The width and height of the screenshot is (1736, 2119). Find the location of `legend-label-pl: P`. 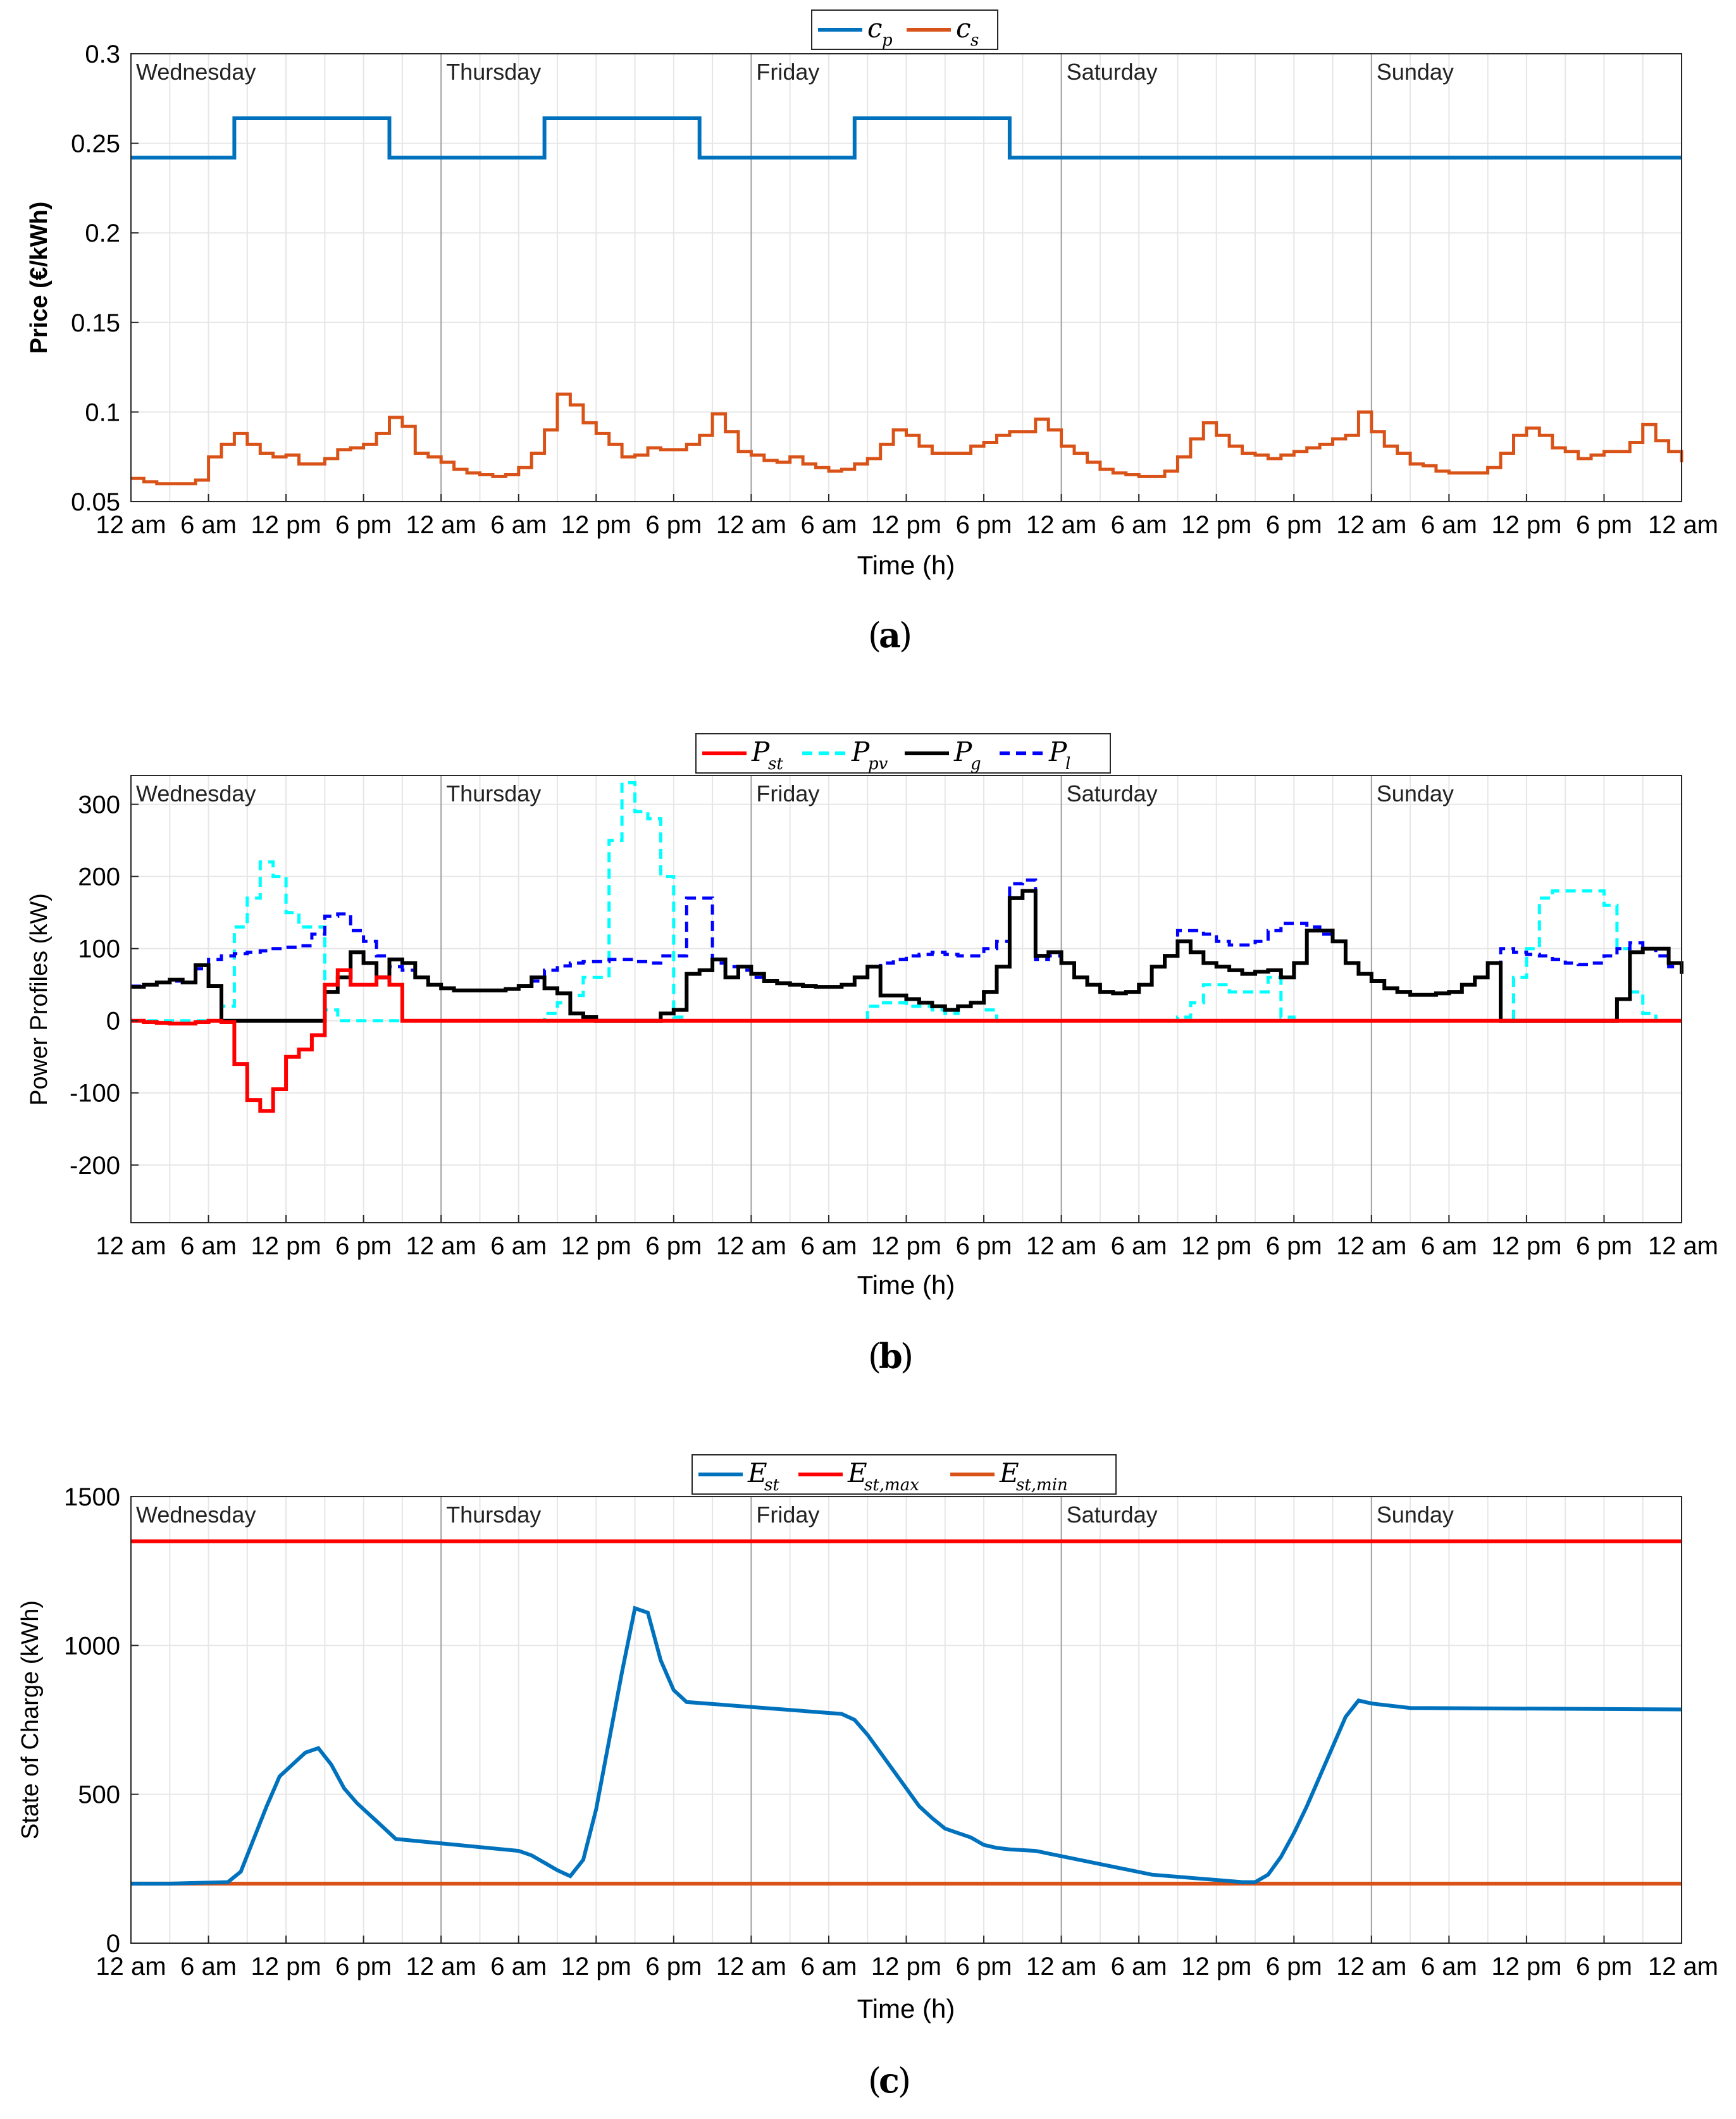

legend-label-pl: P is located at coordinates (1057, 751).